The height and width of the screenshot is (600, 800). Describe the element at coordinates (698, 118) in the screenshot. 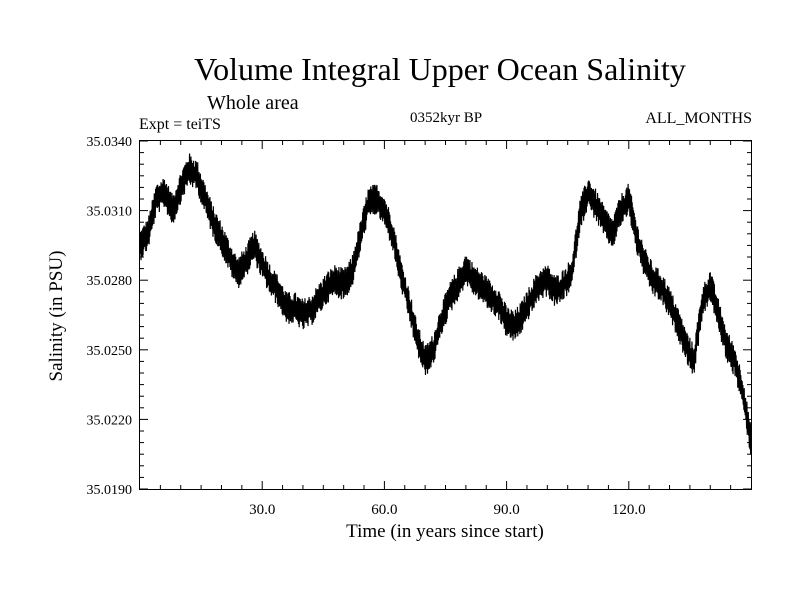

I see `months-label: ALL_MONTHS` at that location.